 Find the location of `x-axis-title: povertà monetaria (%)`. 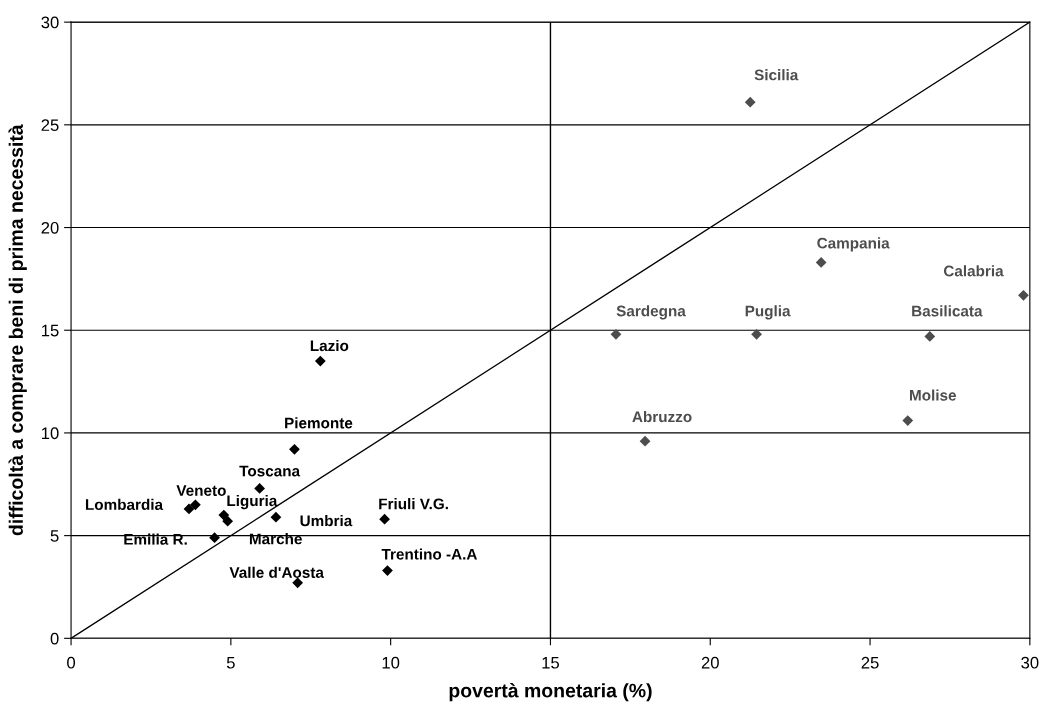

x-axis-title: povertà monetaria (%) is located at coordinates (550, 692).